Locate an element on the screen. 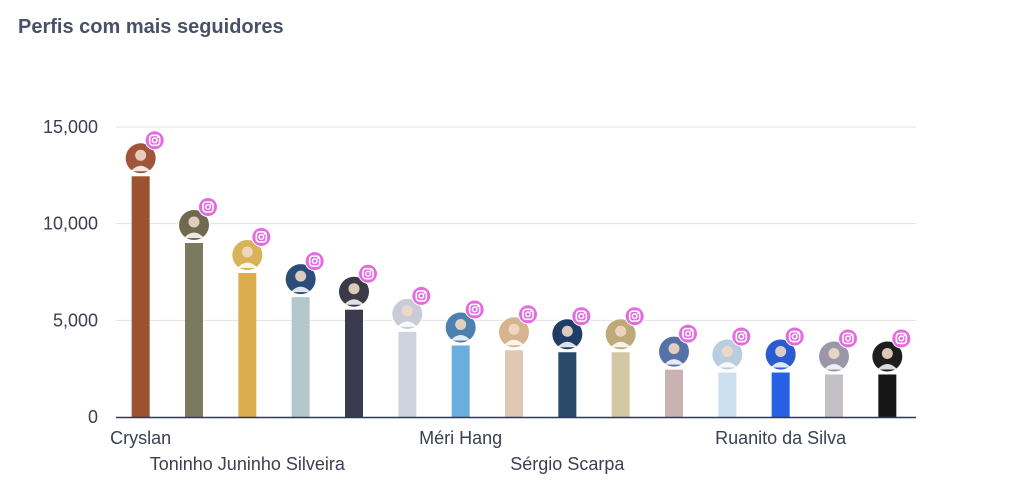 Image resolution: width=1024 pixels, height=487 pixels. y-tick-label: 15,000 is located at coordinates (70, 127).